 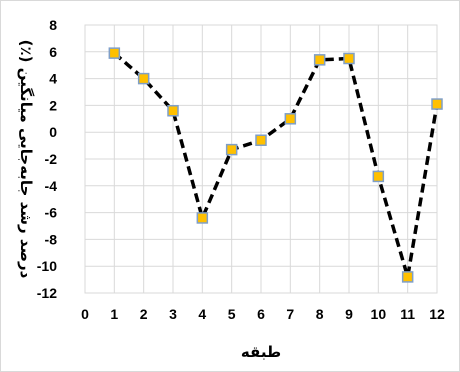 I want to click on y-axis-title: درصد رشد جابه‌جایی میانگین (٪), so click(x=26, y=159).